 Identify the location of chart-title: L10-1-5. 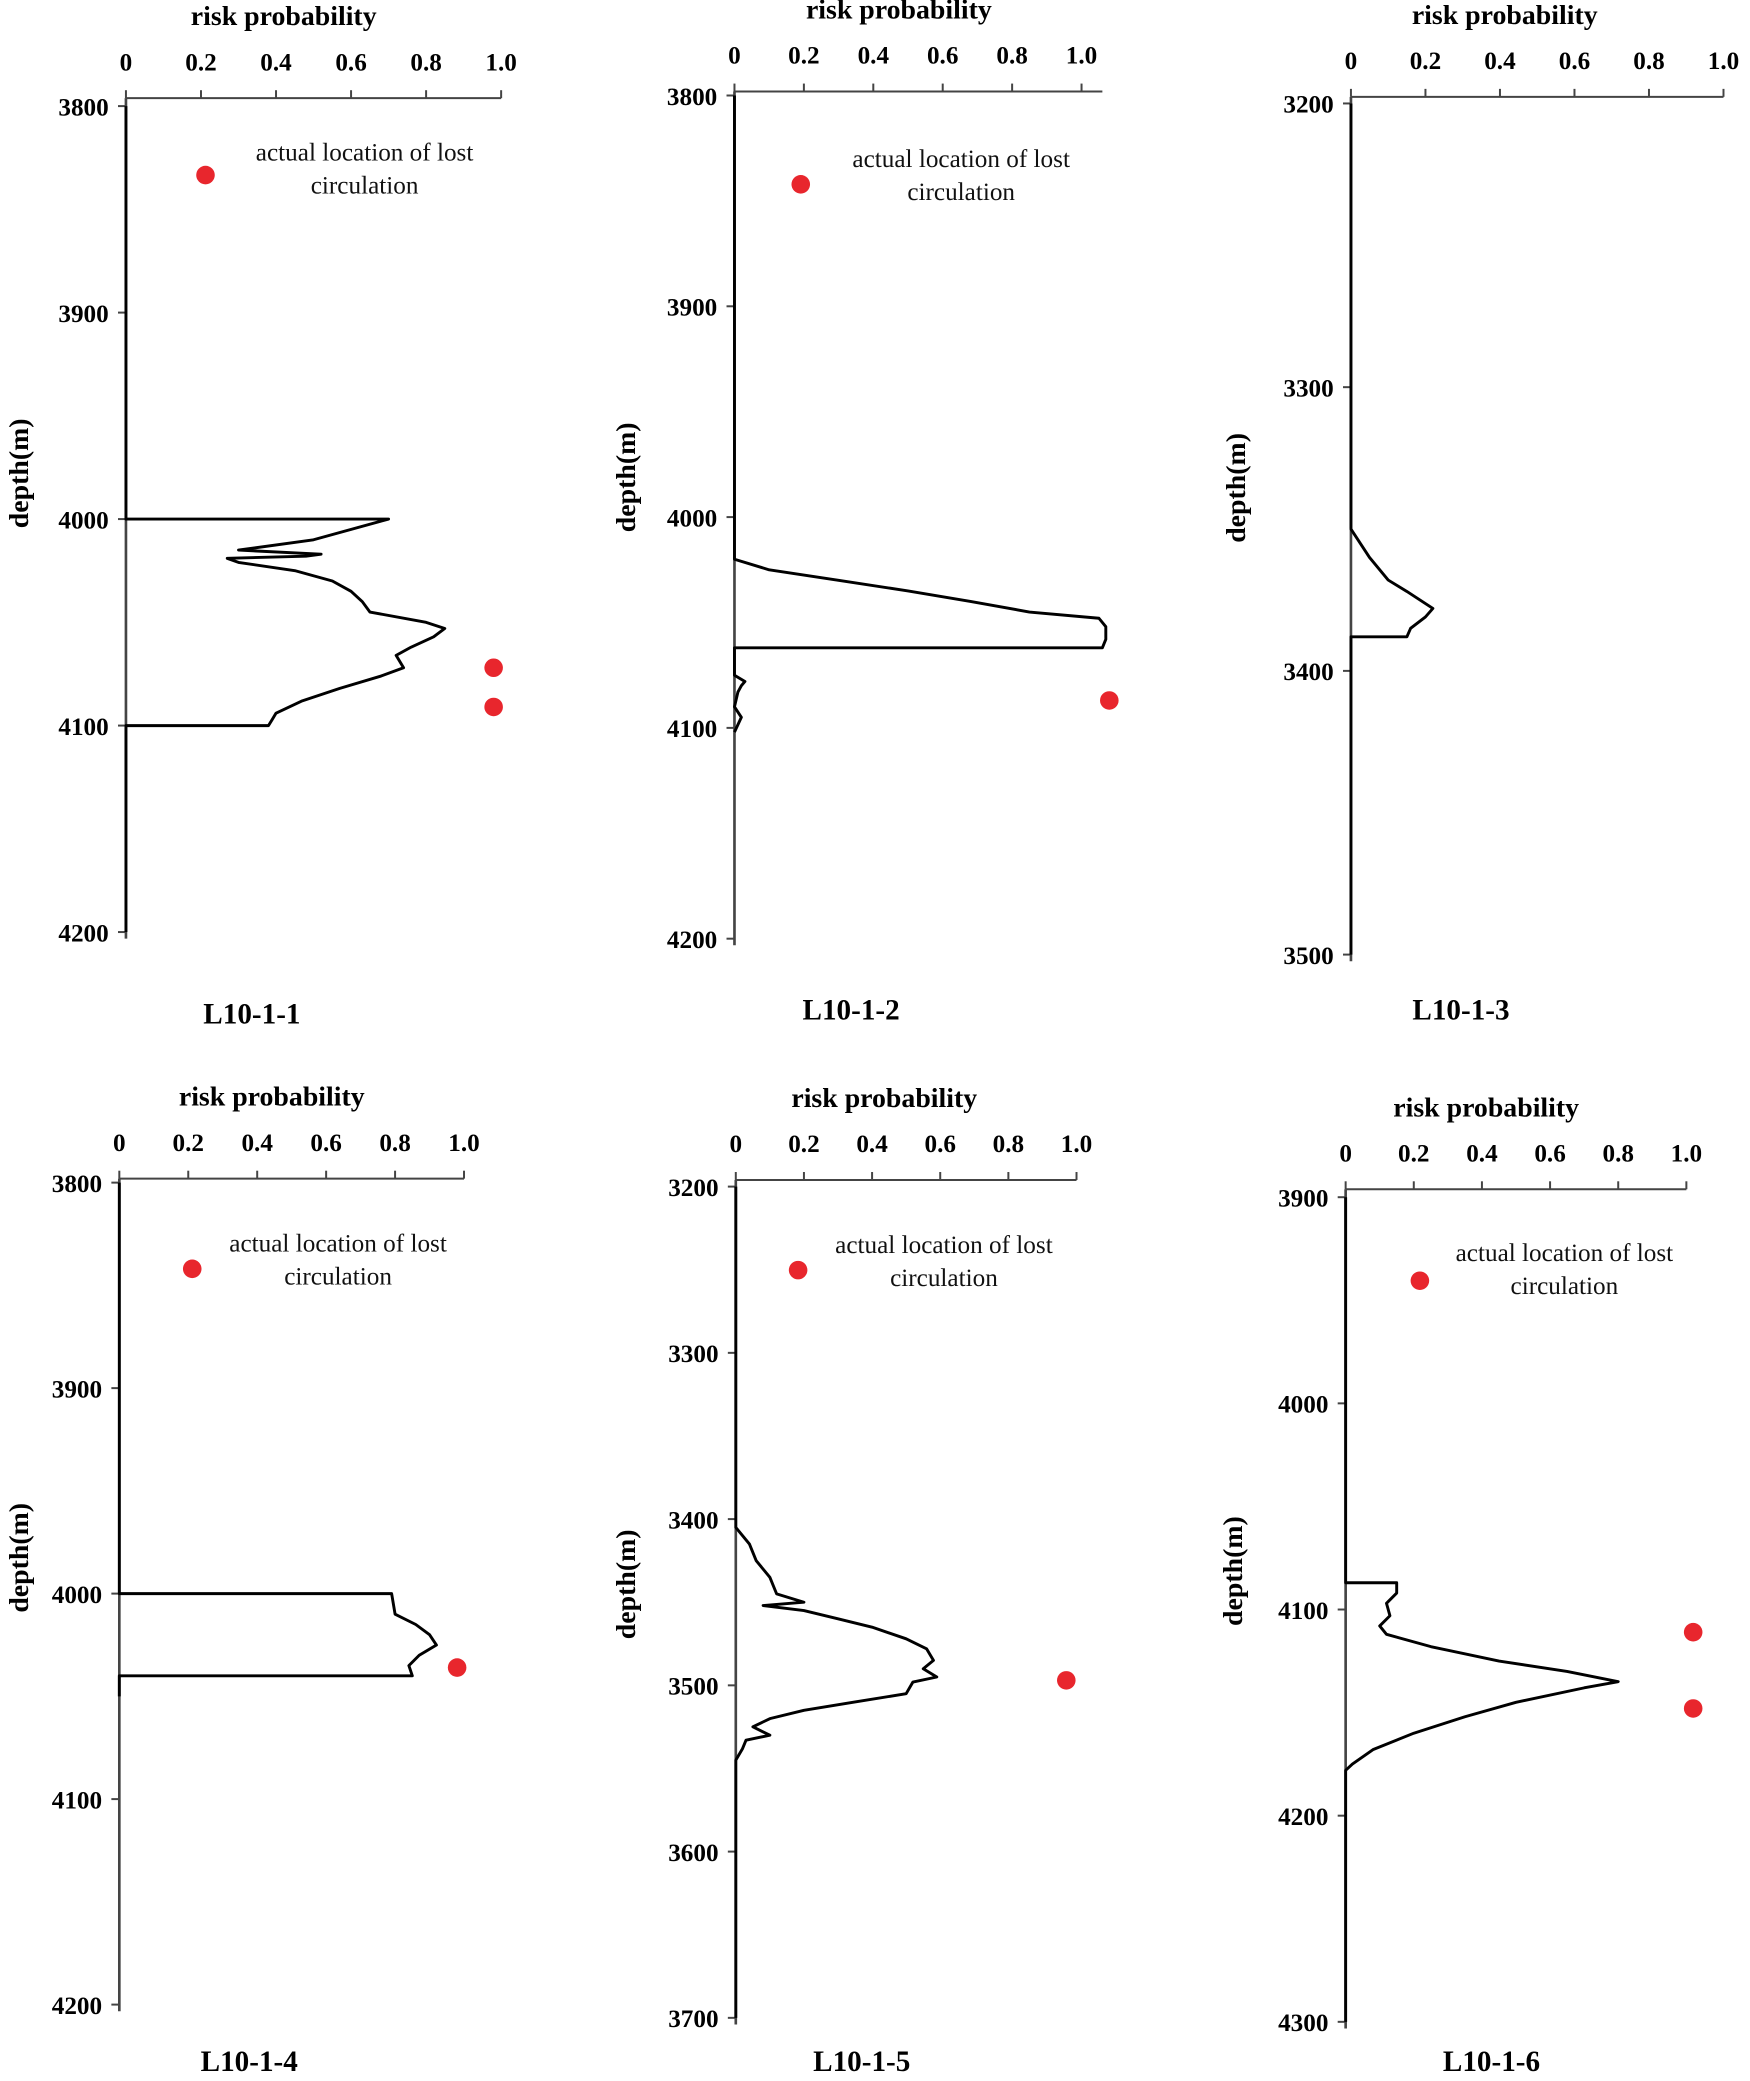
(861, 2062).